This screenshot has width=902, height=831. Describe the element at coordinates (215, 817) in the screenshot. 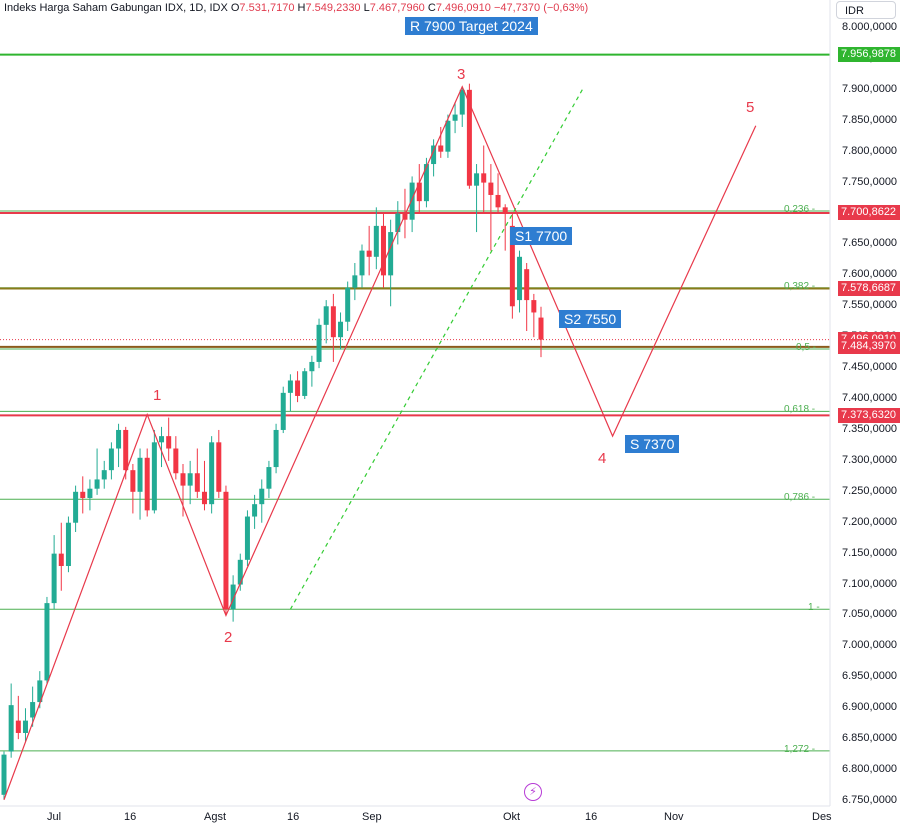

I see `time-tick: Agst` at that location.